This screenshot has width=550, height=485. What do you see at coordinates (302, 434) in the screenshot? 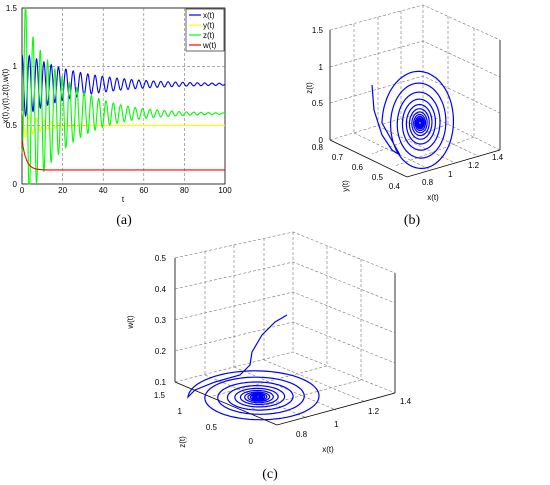
I see `c-xtick-0: 0.8` at bounding box center [302, 434].